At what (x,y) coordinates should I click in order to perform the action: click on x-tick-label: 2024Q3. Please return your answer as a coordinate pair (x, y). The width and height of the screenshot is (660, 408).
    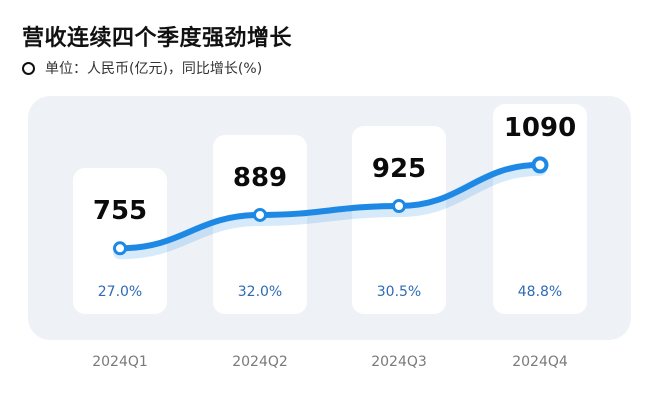
    Looking at the image, I should click on (399, 362).